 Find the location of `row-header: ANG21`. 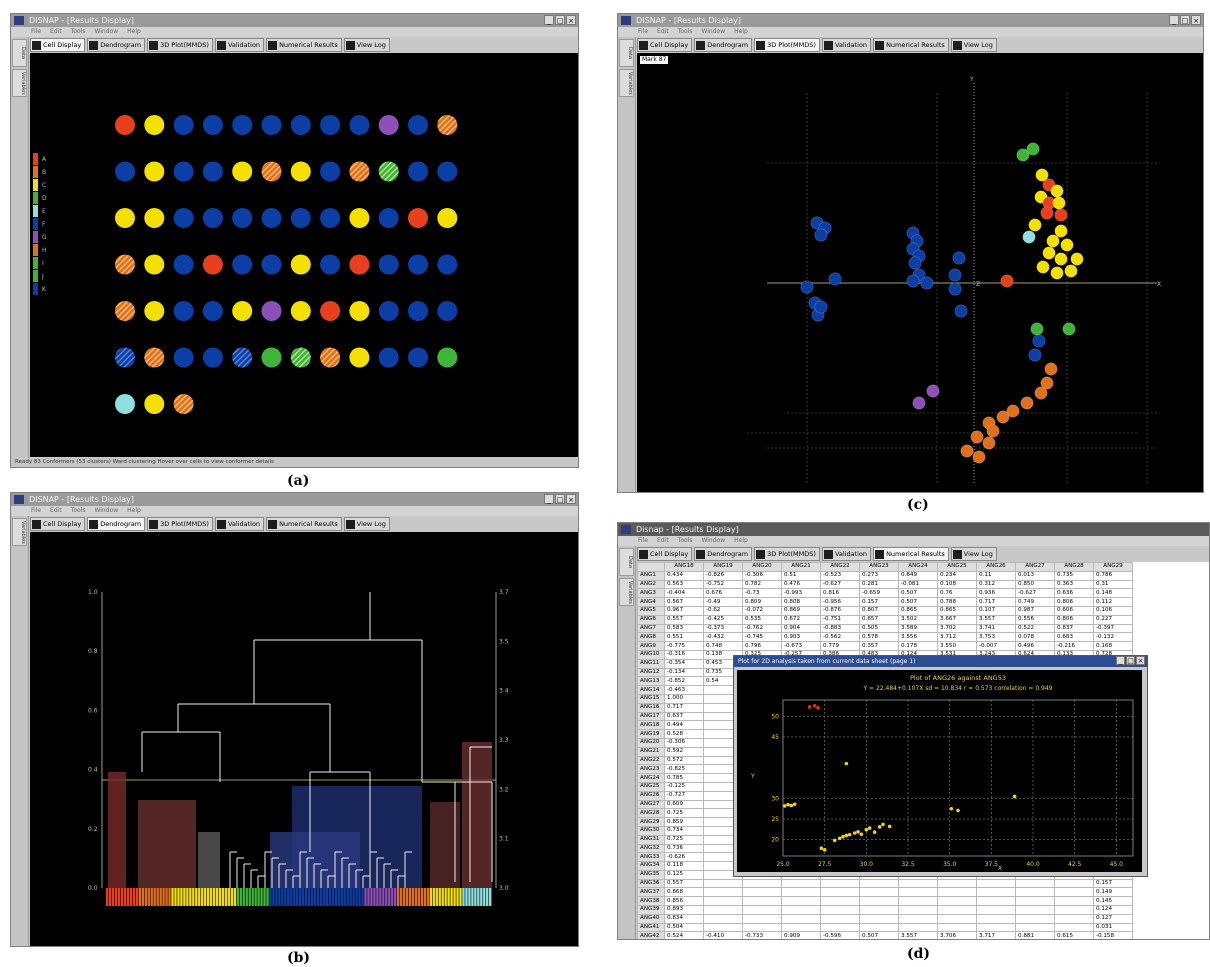

row-header: ANG21 is located at coordinates (651, 751).